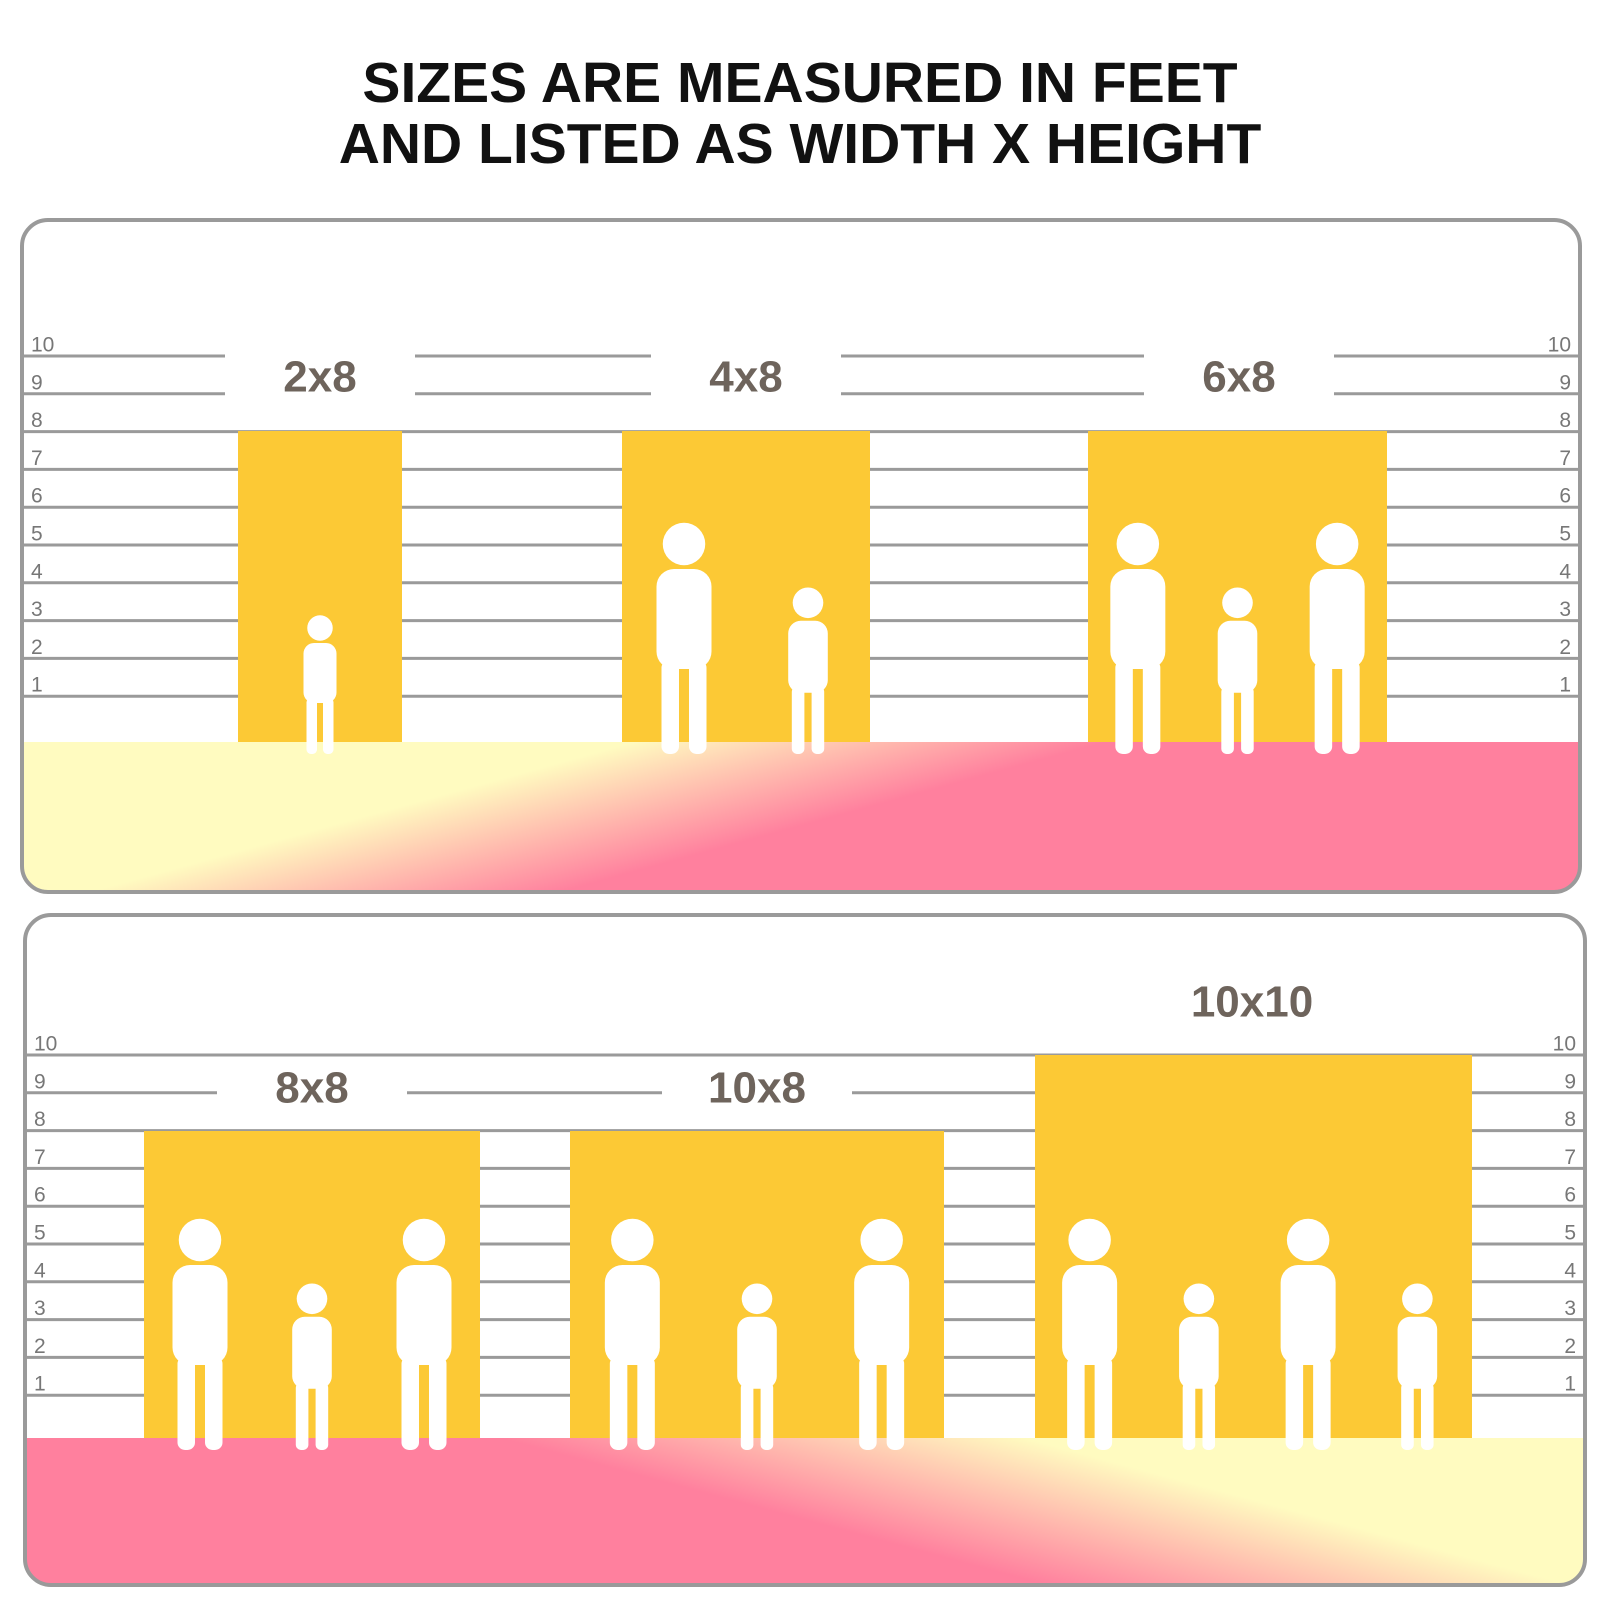 This screenshot has height=1600, width=1600. Describe the element at coordinates (799, 83) in the screenshot. I see `title-line: SIZES ARE MEASURED IN FEET` at that location.